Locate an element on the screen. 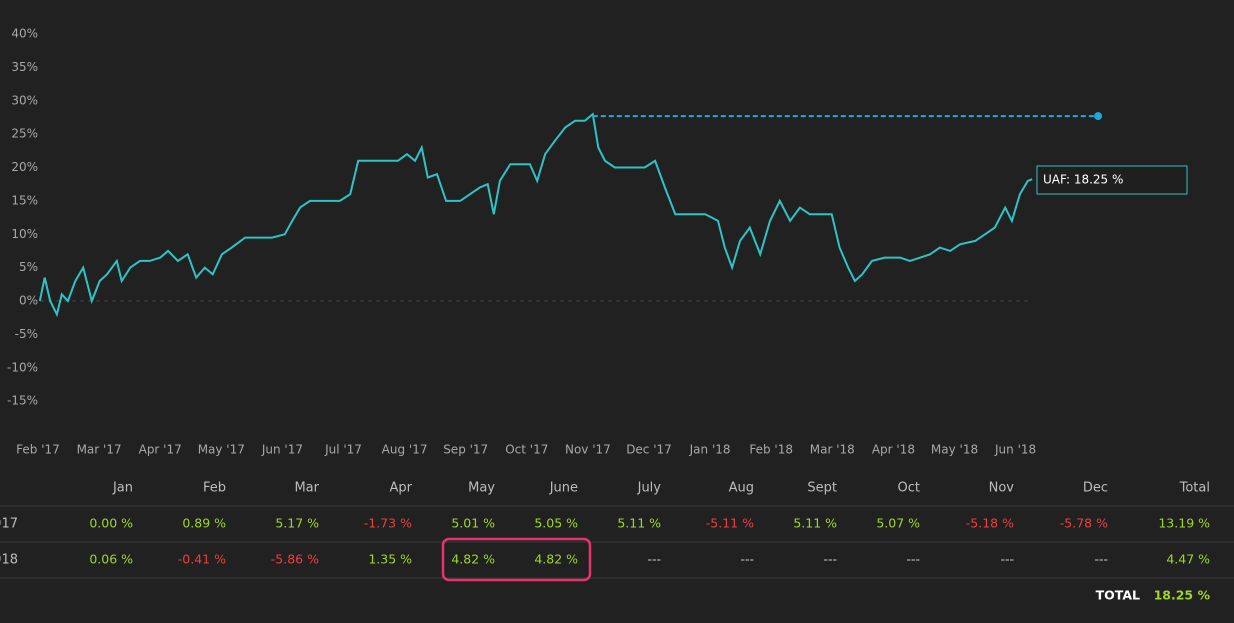  x-tick-label: Apr '18 is located at coordinates (893, 450).